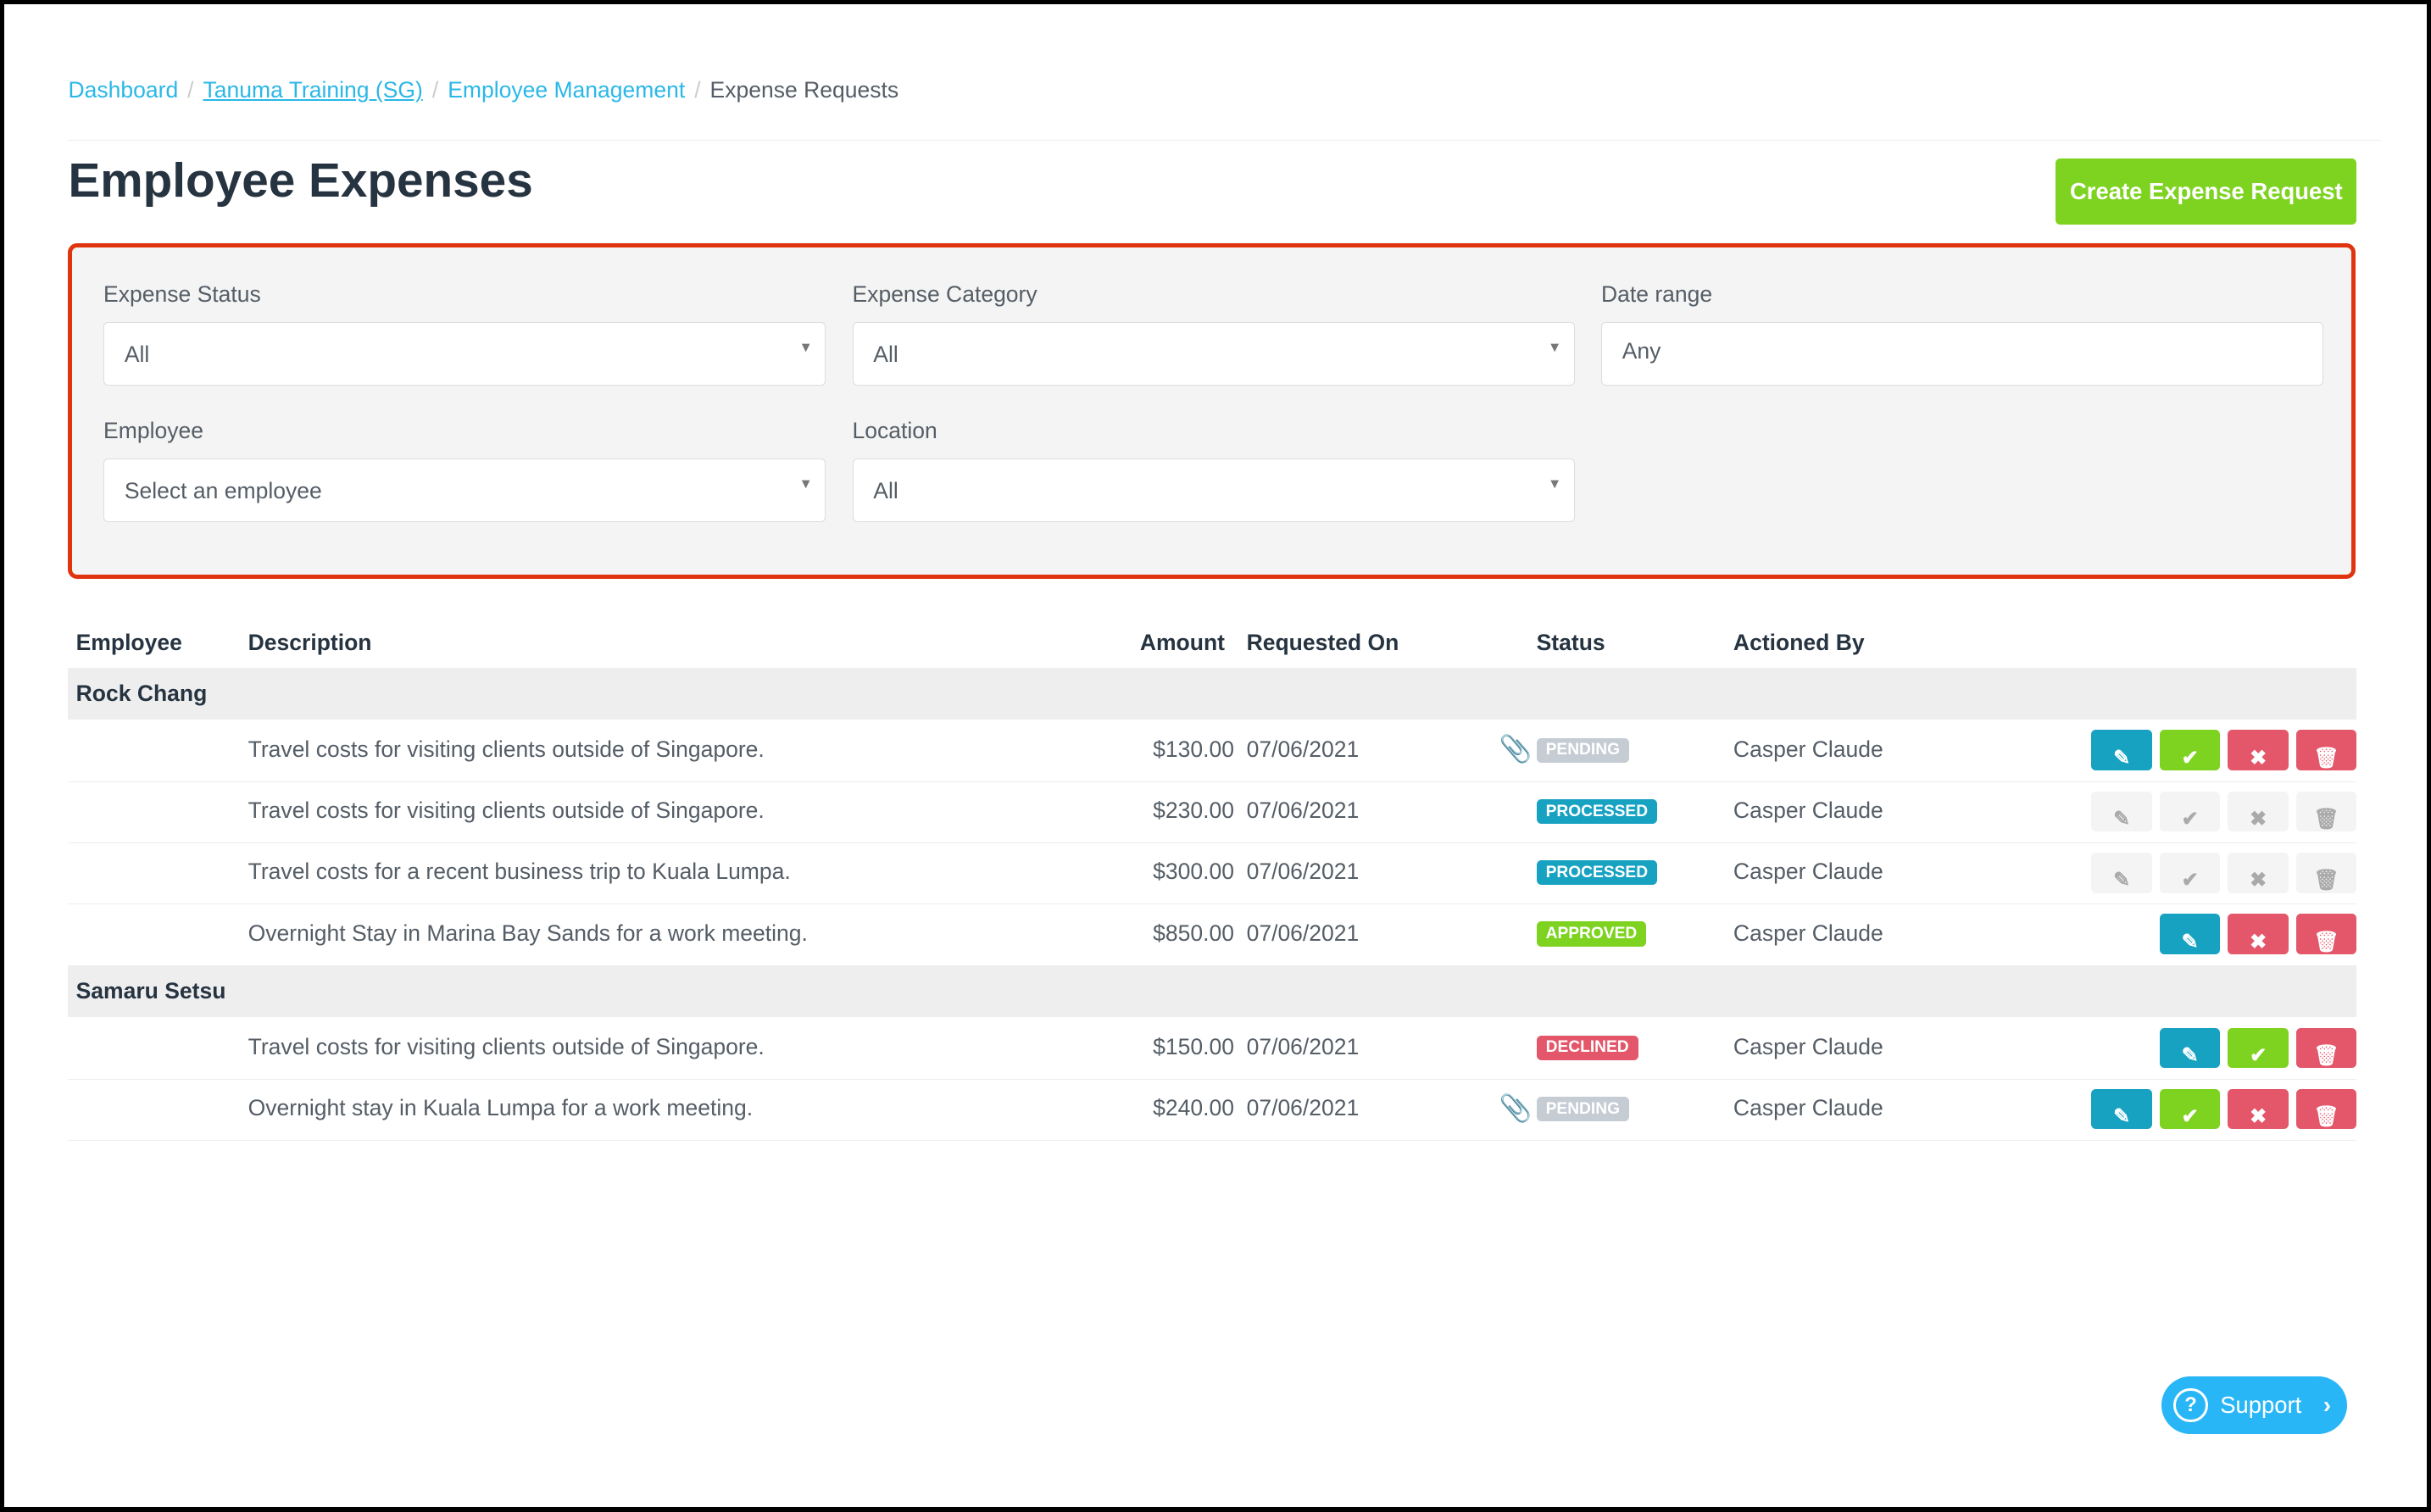 The height and width of the screenshot is (1512, 2431). I want to click on expense-category-value: All, so click(886, 354).